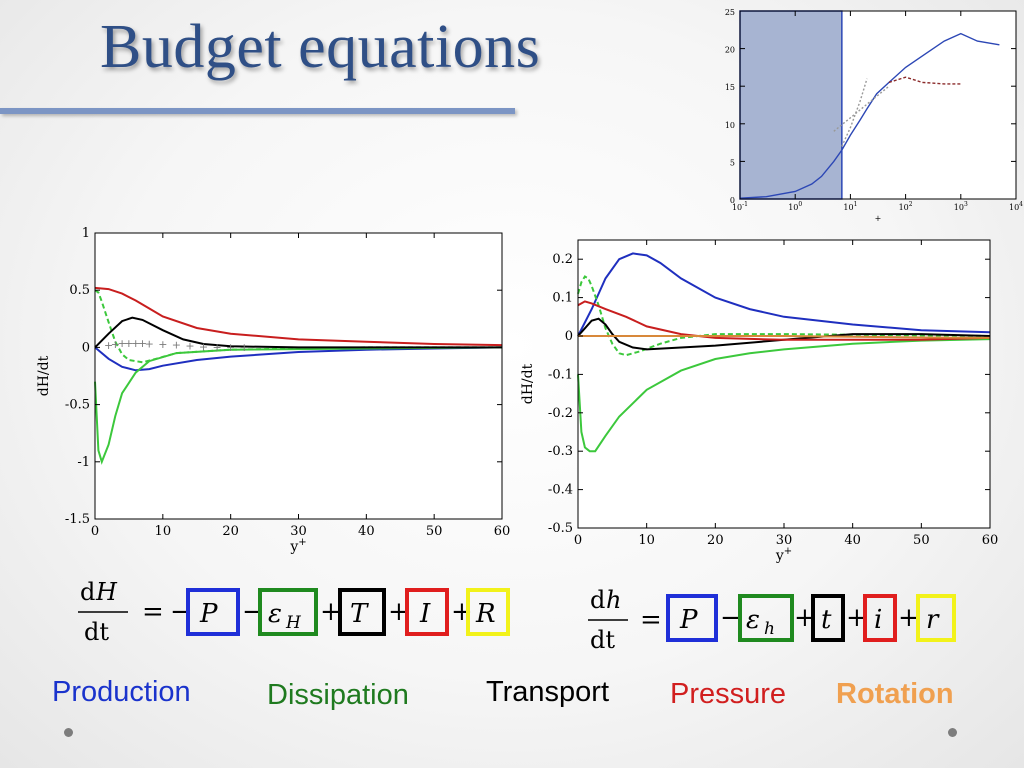 The width and height of the screenshot is (1024, 768). What do you see at coordinates (784, 320) in the screenshot?
I see `series-pressure` at bounding box center [784, 320].